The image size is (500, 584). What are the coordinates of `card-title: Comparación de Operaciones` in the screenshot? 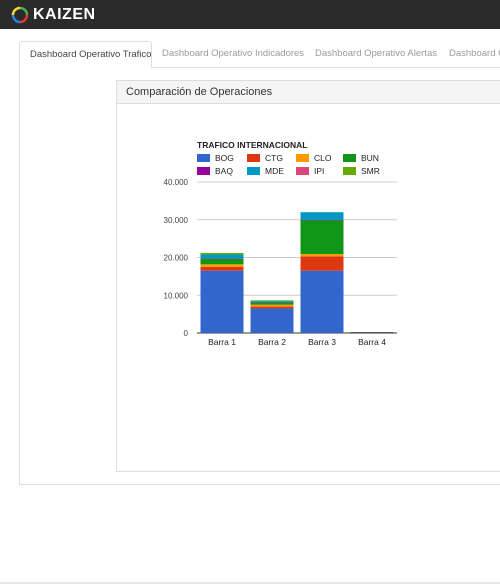 It's located at (308, 92).